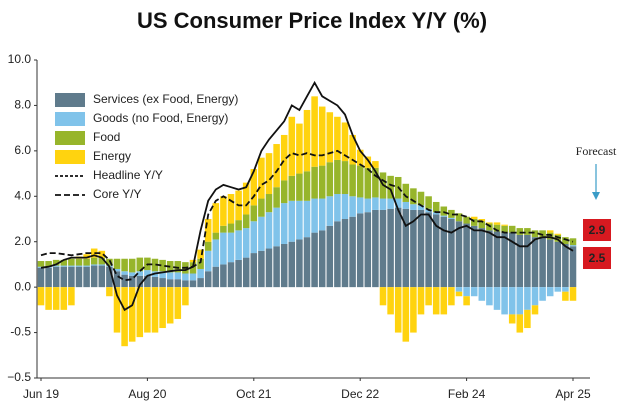  Describe the element at coordinates (22, 241) in the screenshot. I see `y-tick-label: 2.0` at that location.